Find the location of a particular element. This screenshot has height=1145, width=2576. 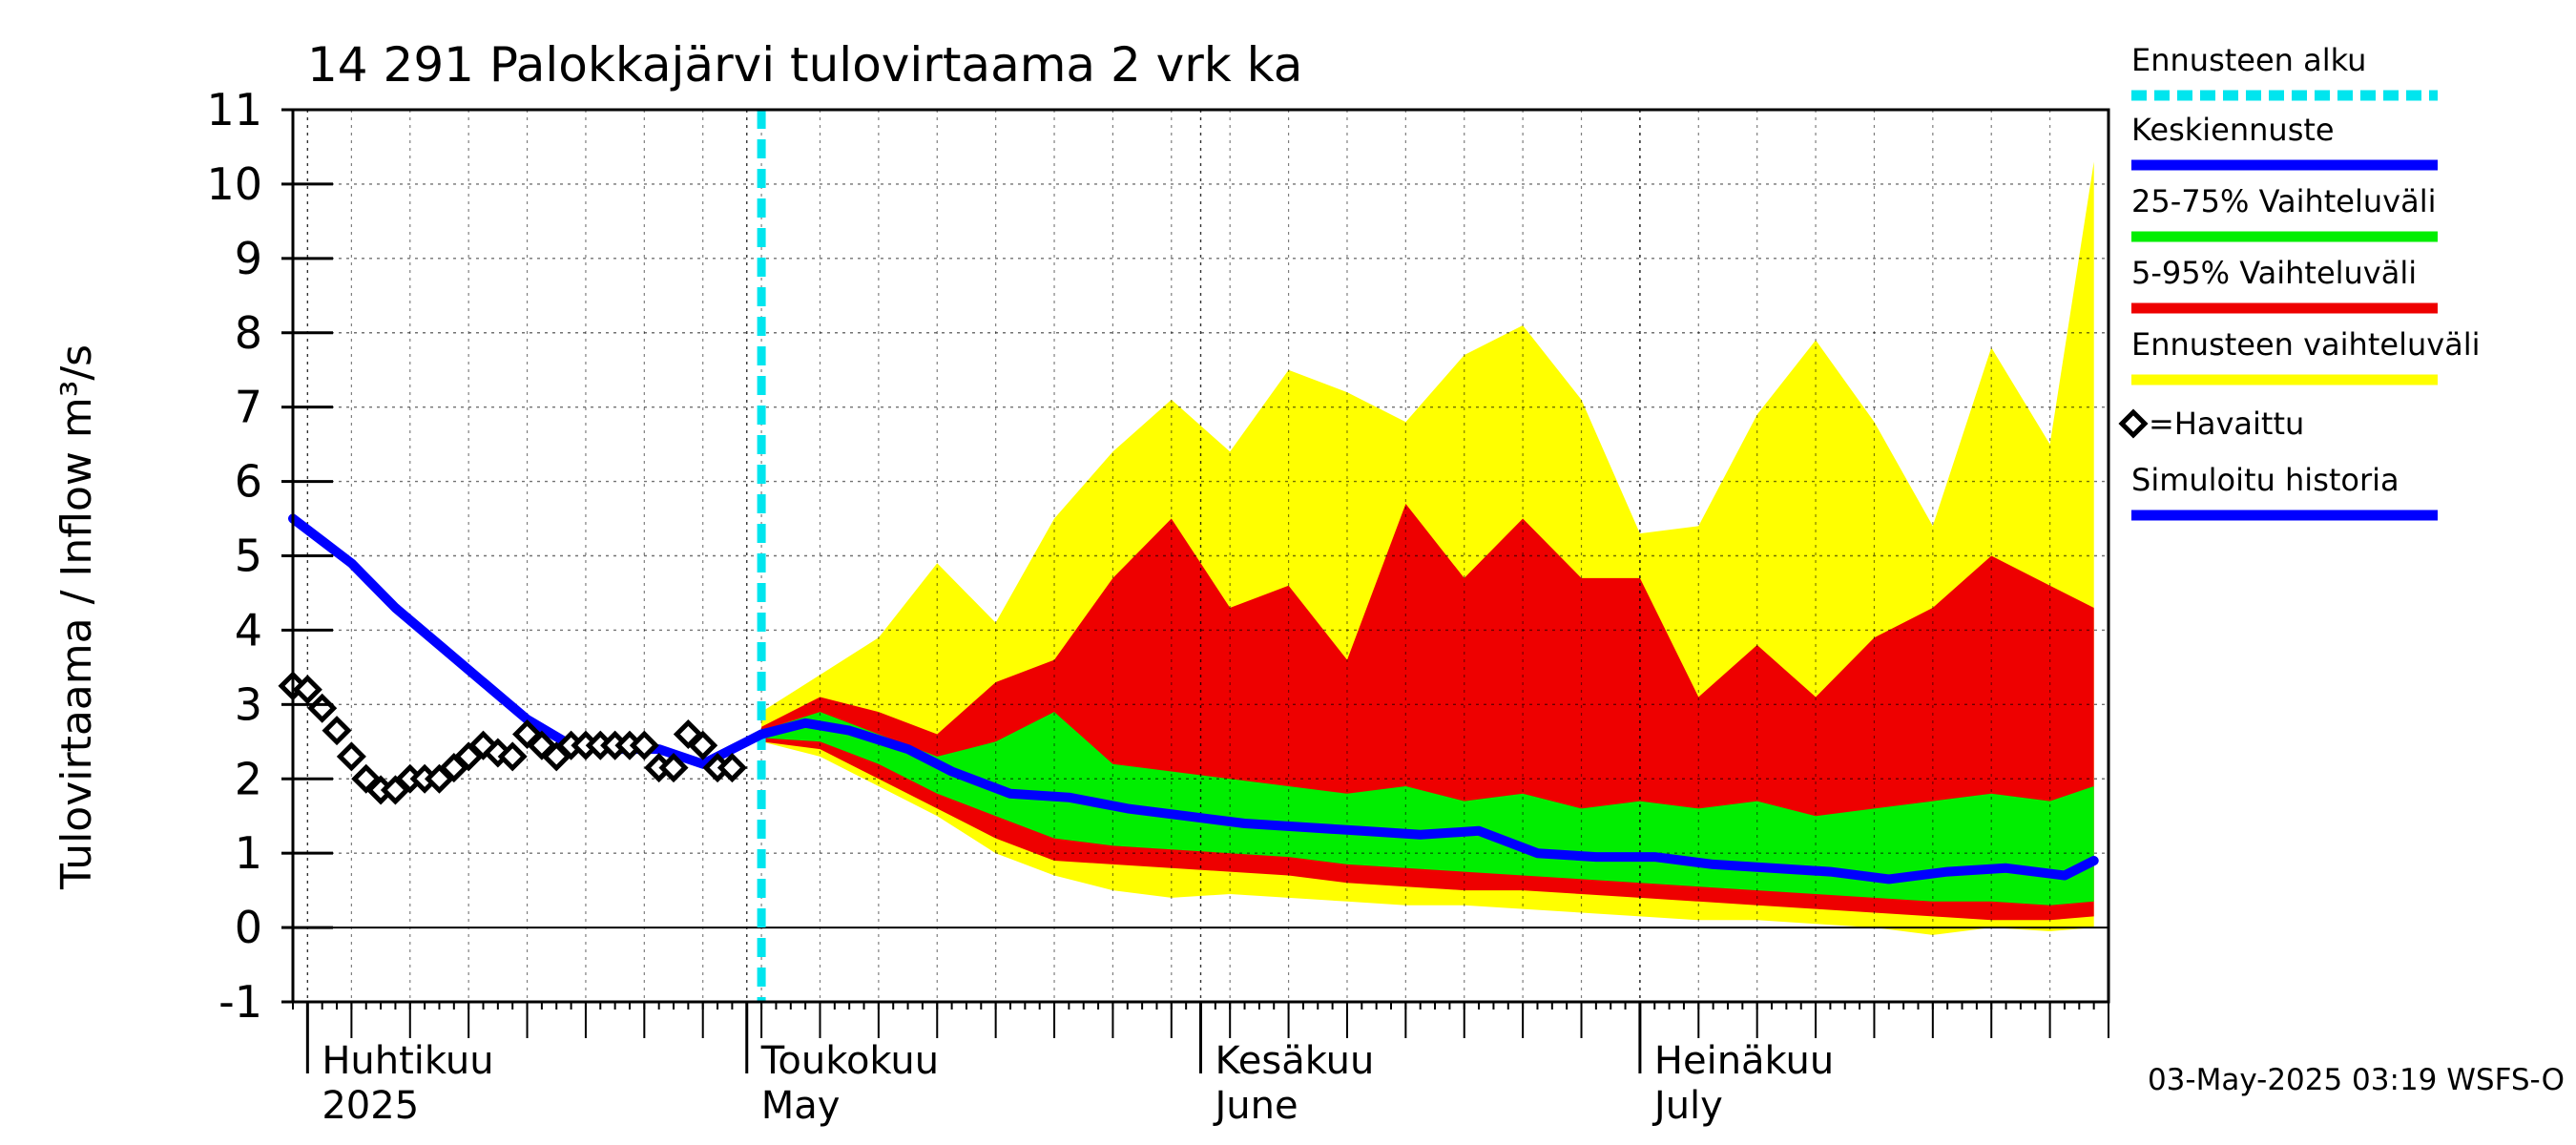

month-label-fi: Toukokuu is located at coordinates (849, 1061).